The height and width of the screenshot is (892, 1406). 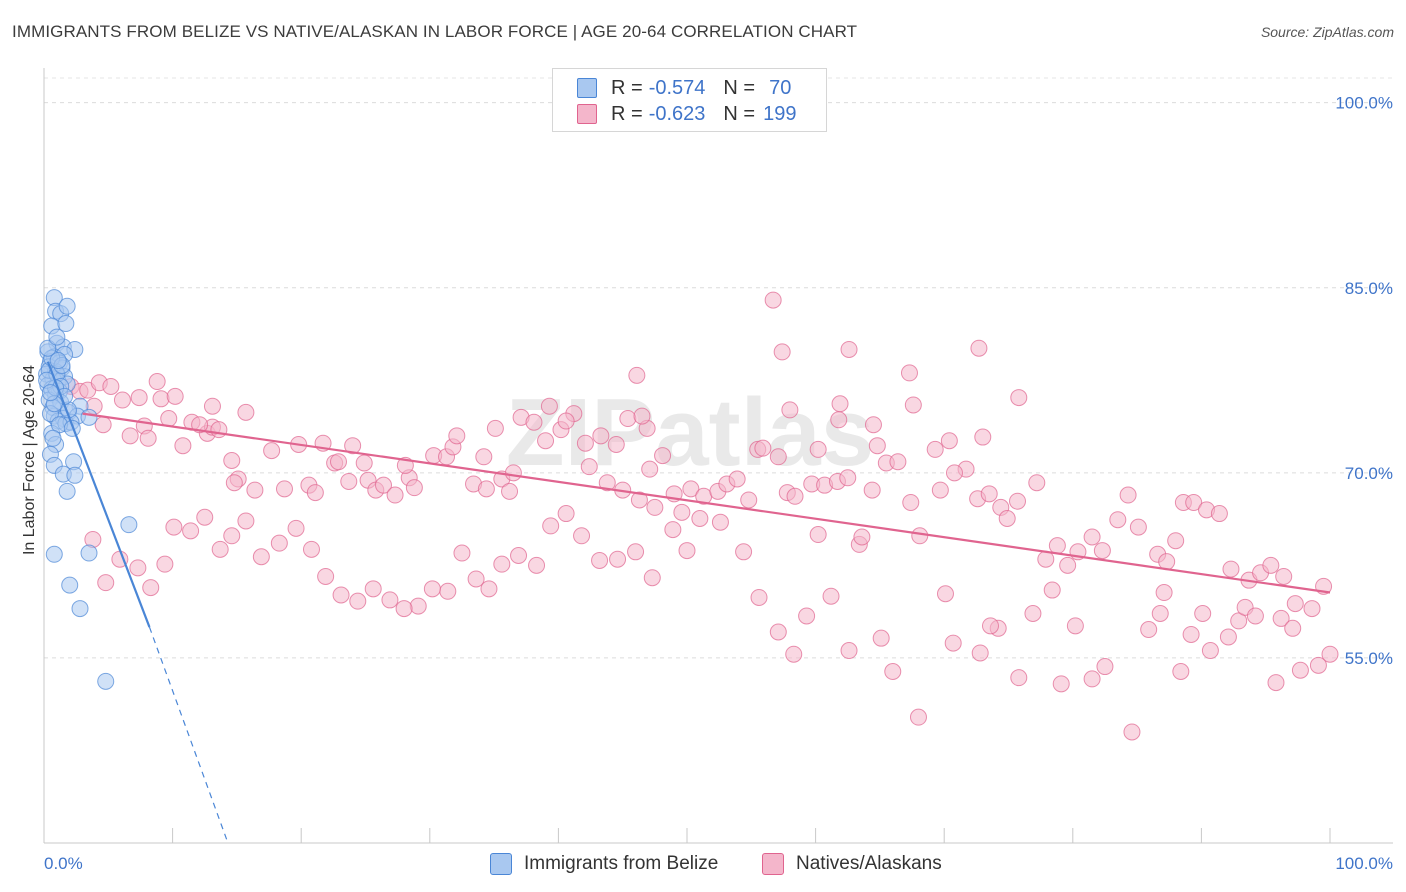 I want to click on source-credit: Source: ZipAtlas.com, so click(x=1327, y=32).